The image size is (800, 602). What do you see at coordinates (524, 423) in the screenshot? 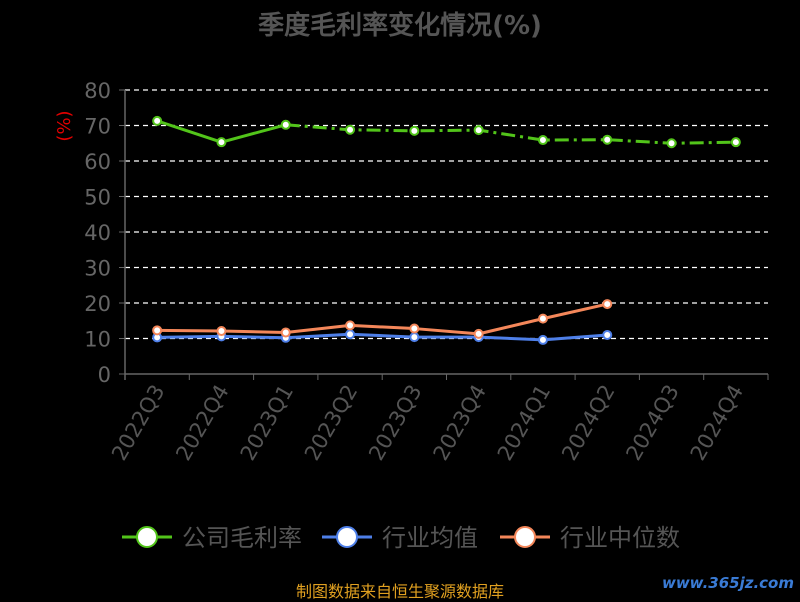
I see `x-tick-label: 2024Q1` at bounding box center [524, 423].